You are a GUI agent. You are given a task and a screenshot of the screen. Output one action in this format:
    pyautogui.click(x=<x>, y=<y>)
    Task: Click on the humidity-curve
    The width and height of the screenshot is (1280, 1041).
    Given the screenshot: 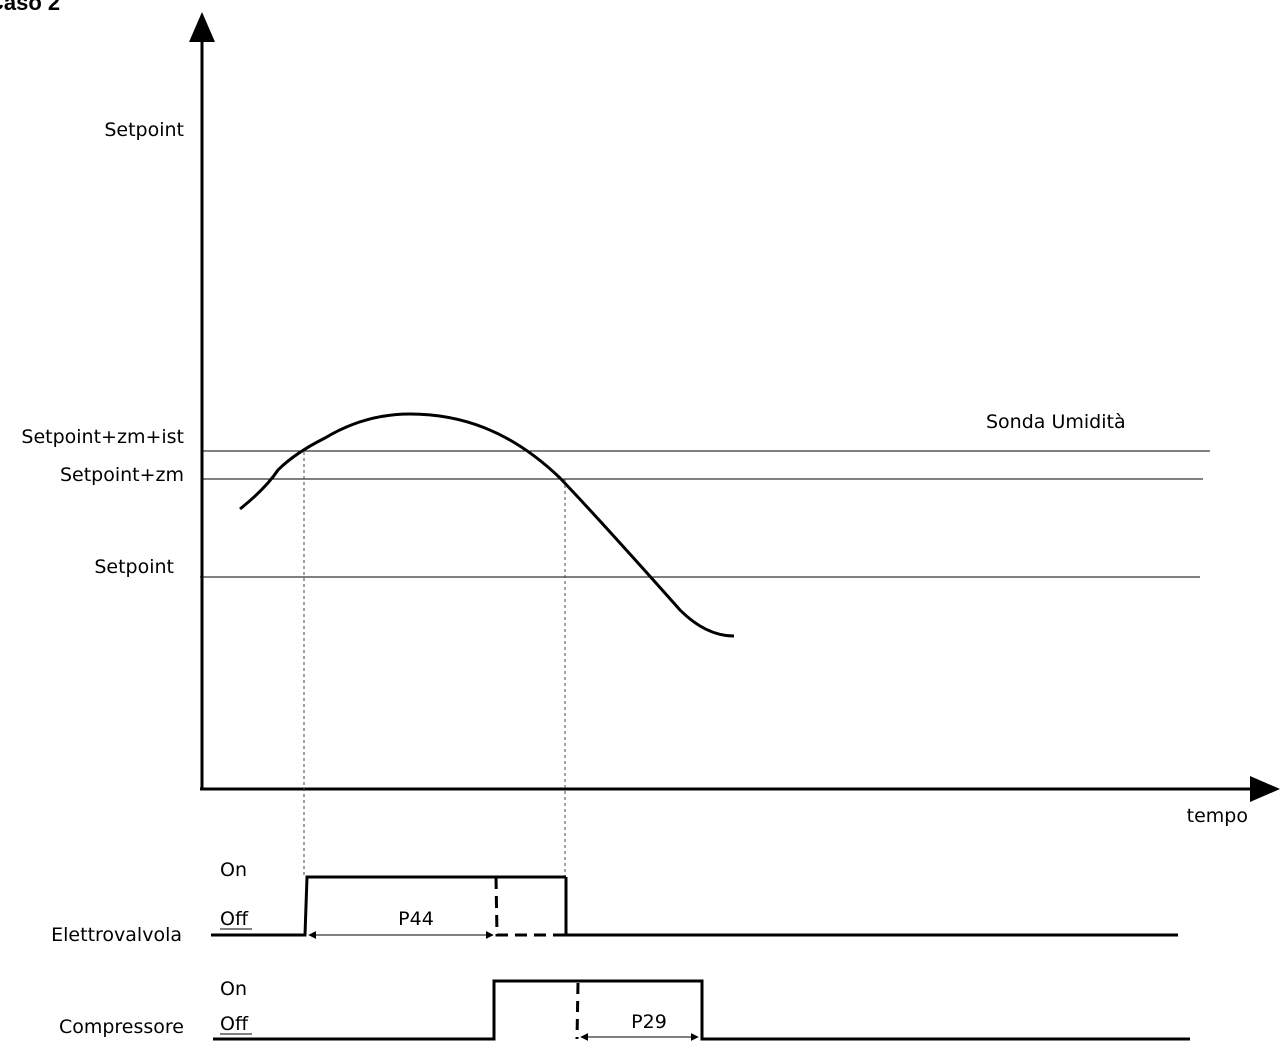 What is the action you would take?
    pyautogui.click(x=487, y=525)
    